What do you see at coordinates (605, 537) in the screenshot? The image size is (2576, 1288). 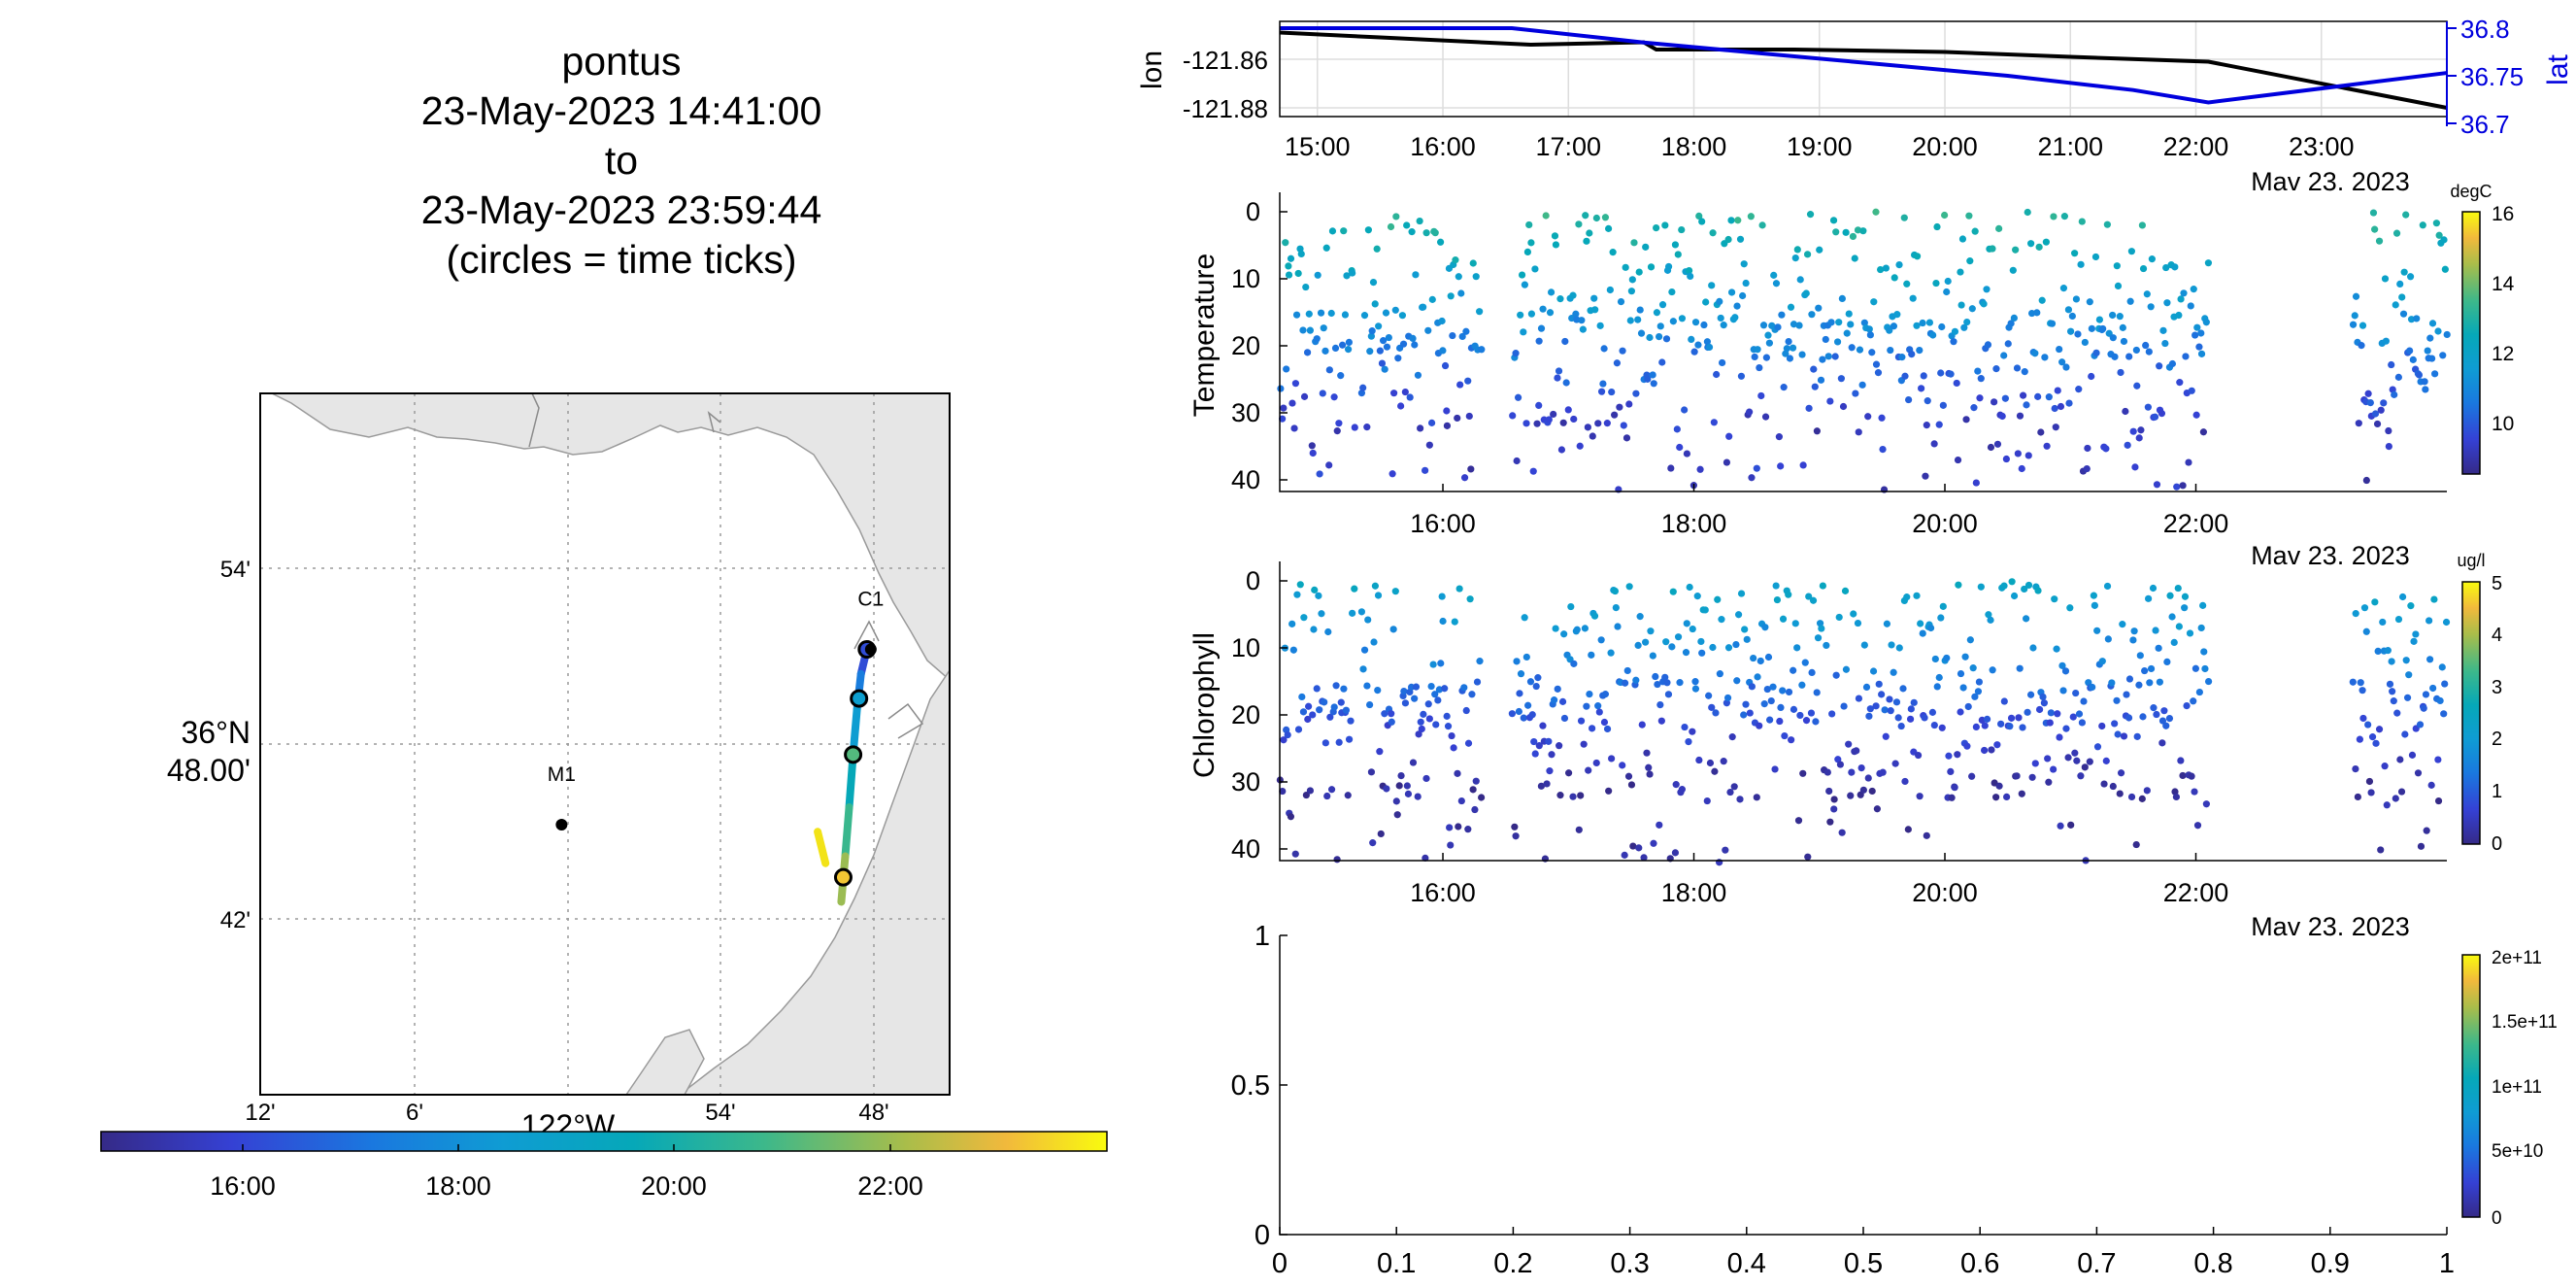 I see `land-north` at bounding box center [605, 537].